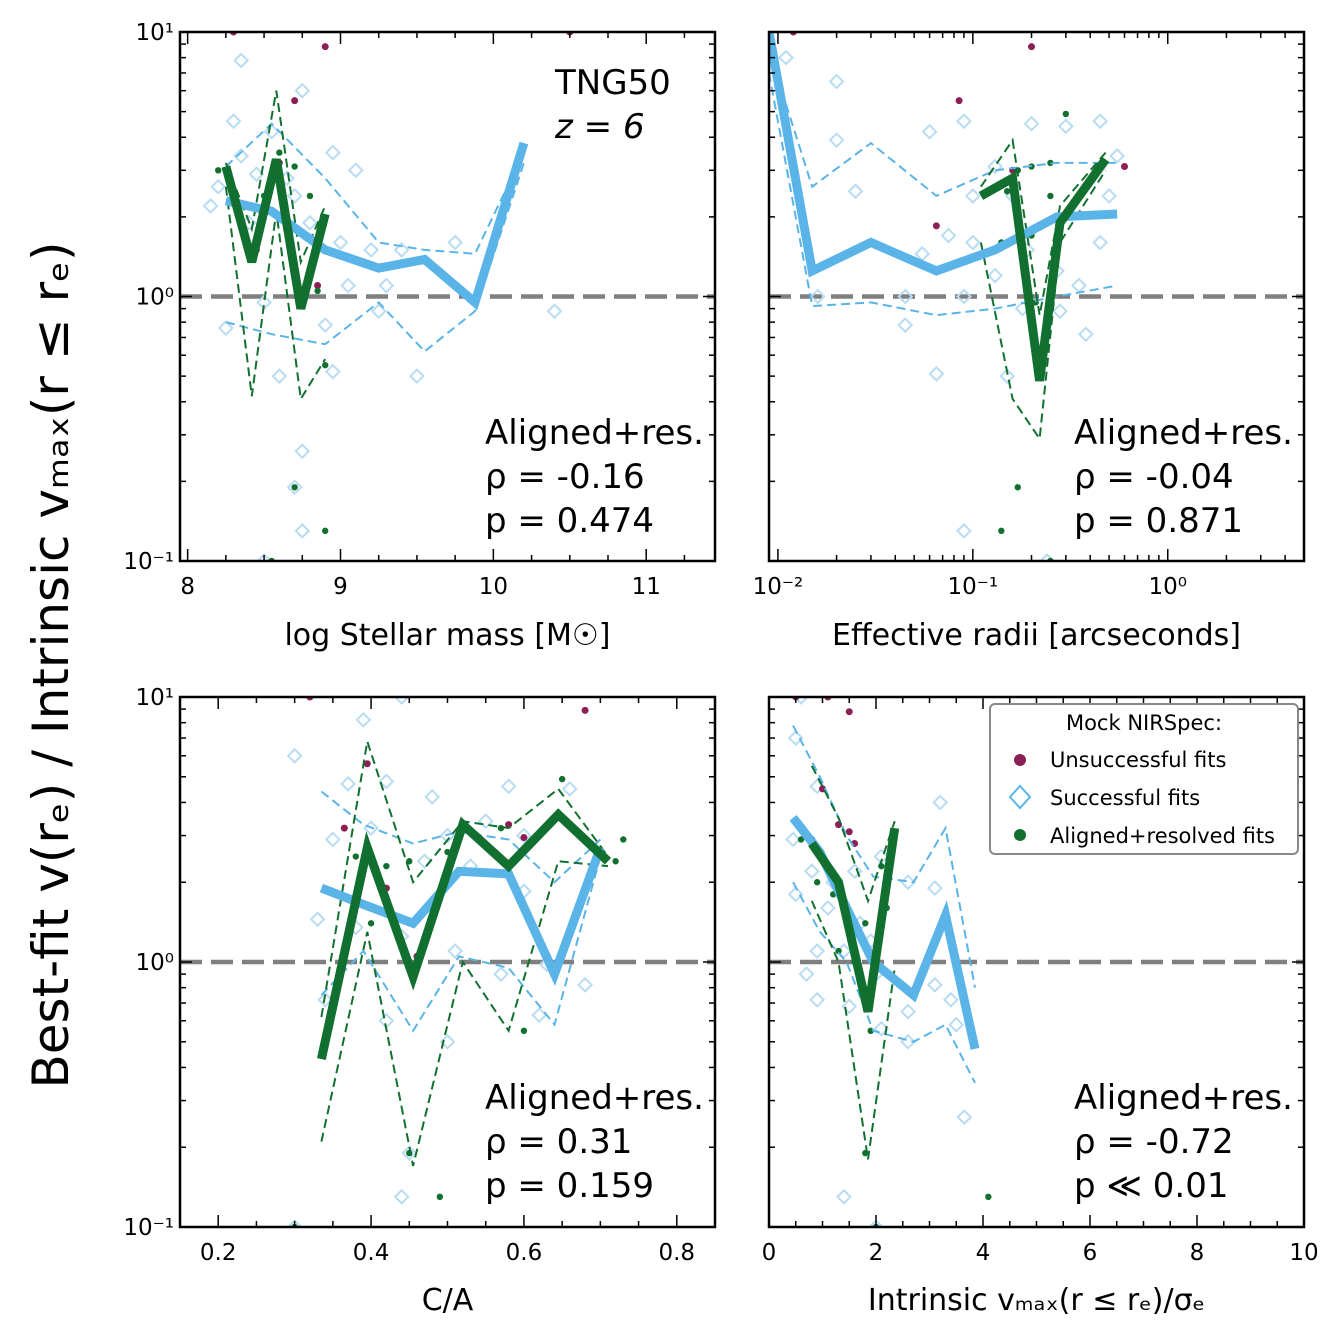 The image size is (1341, 1340). I want to click on simulation-label: z = 6, so click(599, 127).